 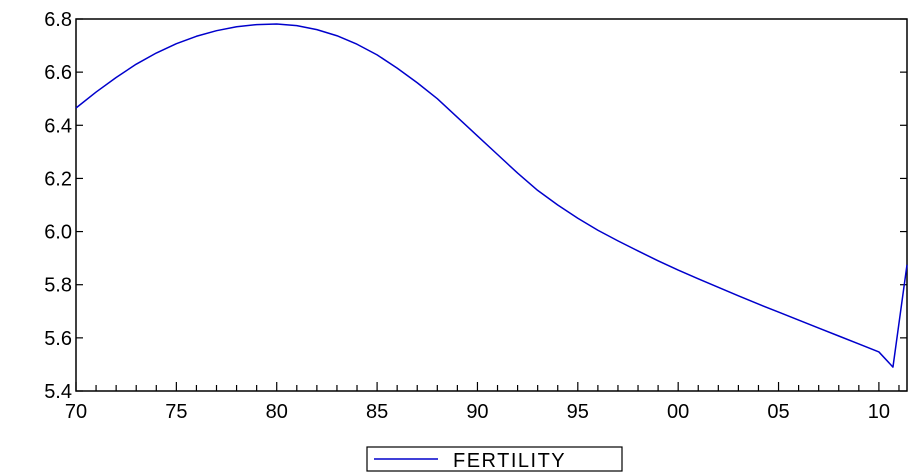 I want to click on x-tick-label: 70, so click(x=76, y=412).